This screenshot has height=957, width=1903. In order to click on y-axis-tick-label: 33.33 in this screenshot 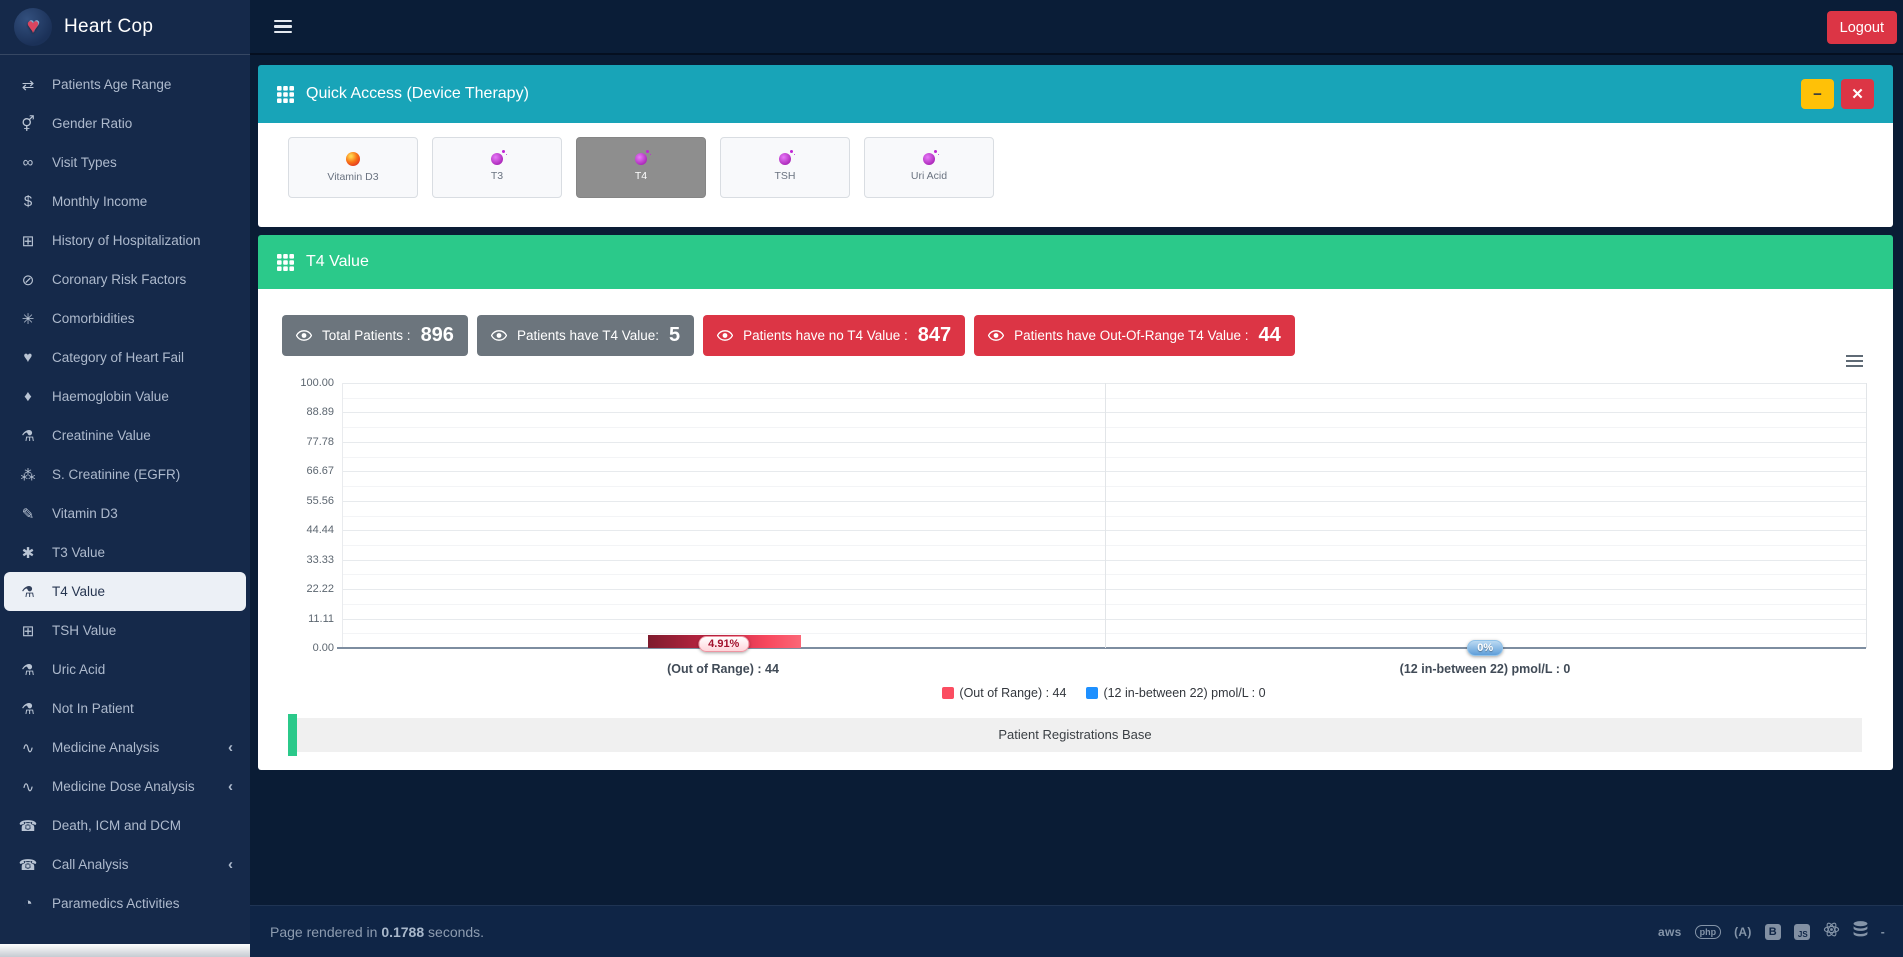, I will do `click(320, 559)`.